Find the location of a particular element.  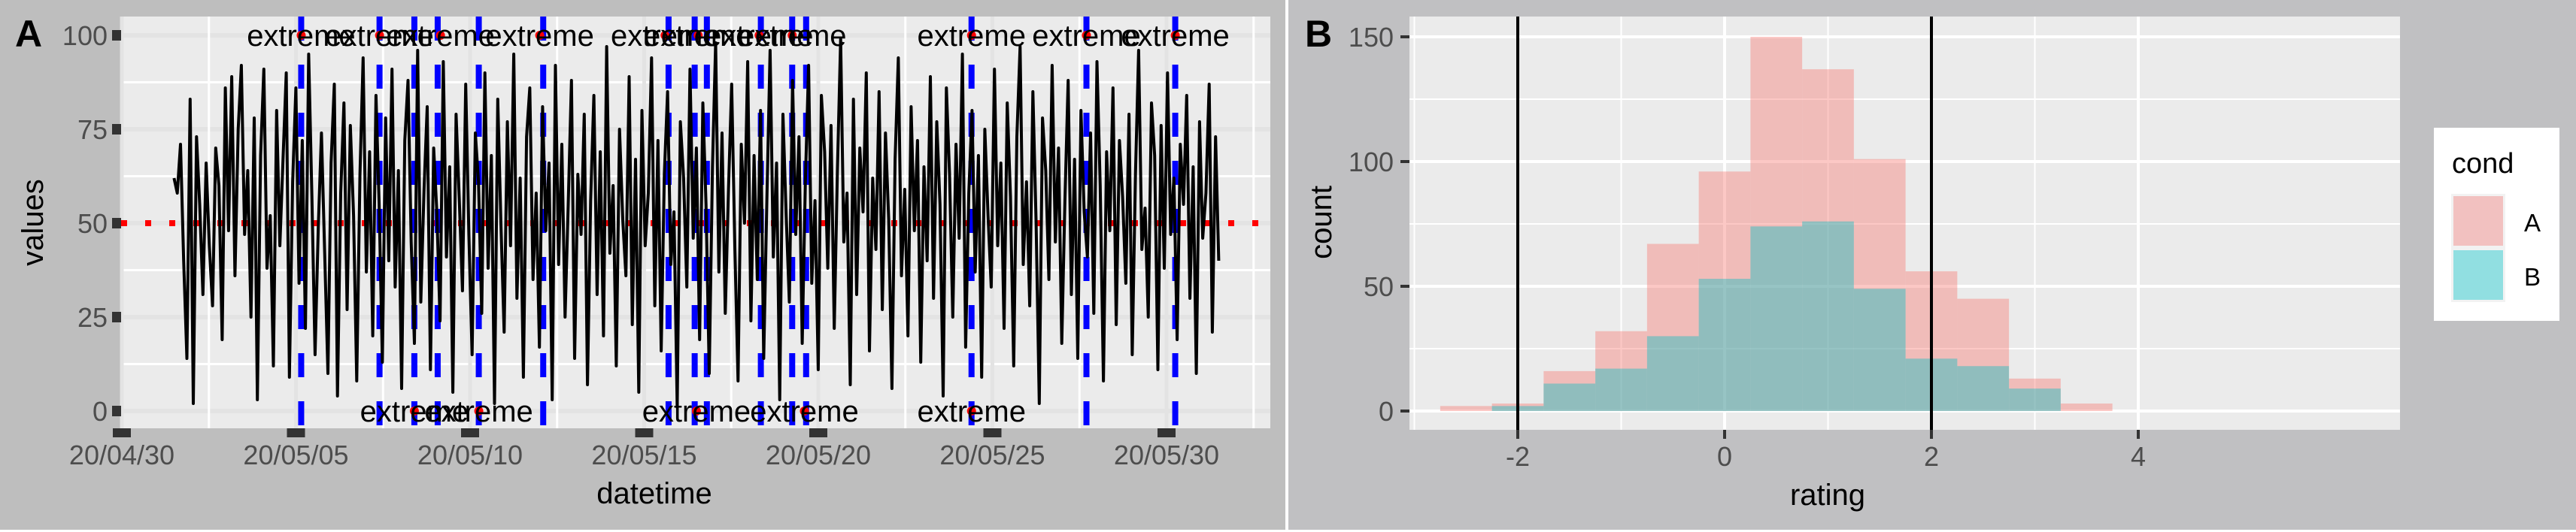

x-tick-label: 20/05/30 is located at coordinates (1166, 455).